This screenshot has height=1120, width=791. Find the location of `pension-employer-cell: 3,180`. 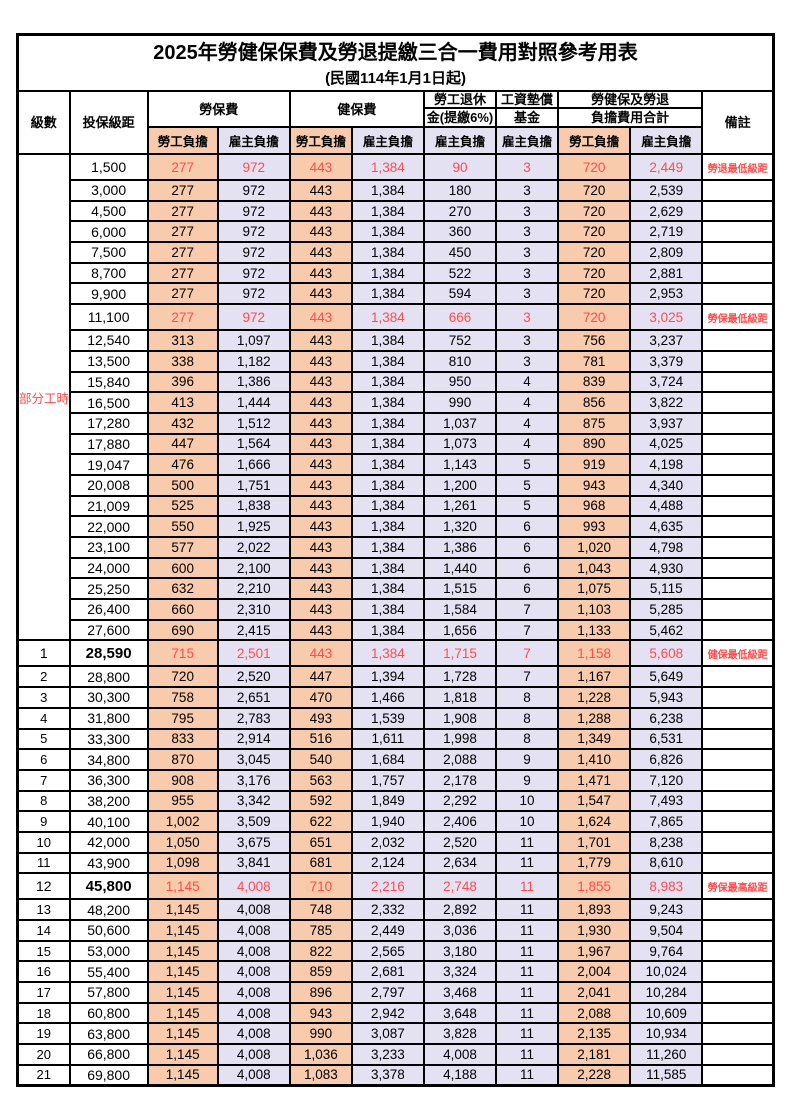

pension-employer-cell: 3,180 is located at coordinates (460, 951).